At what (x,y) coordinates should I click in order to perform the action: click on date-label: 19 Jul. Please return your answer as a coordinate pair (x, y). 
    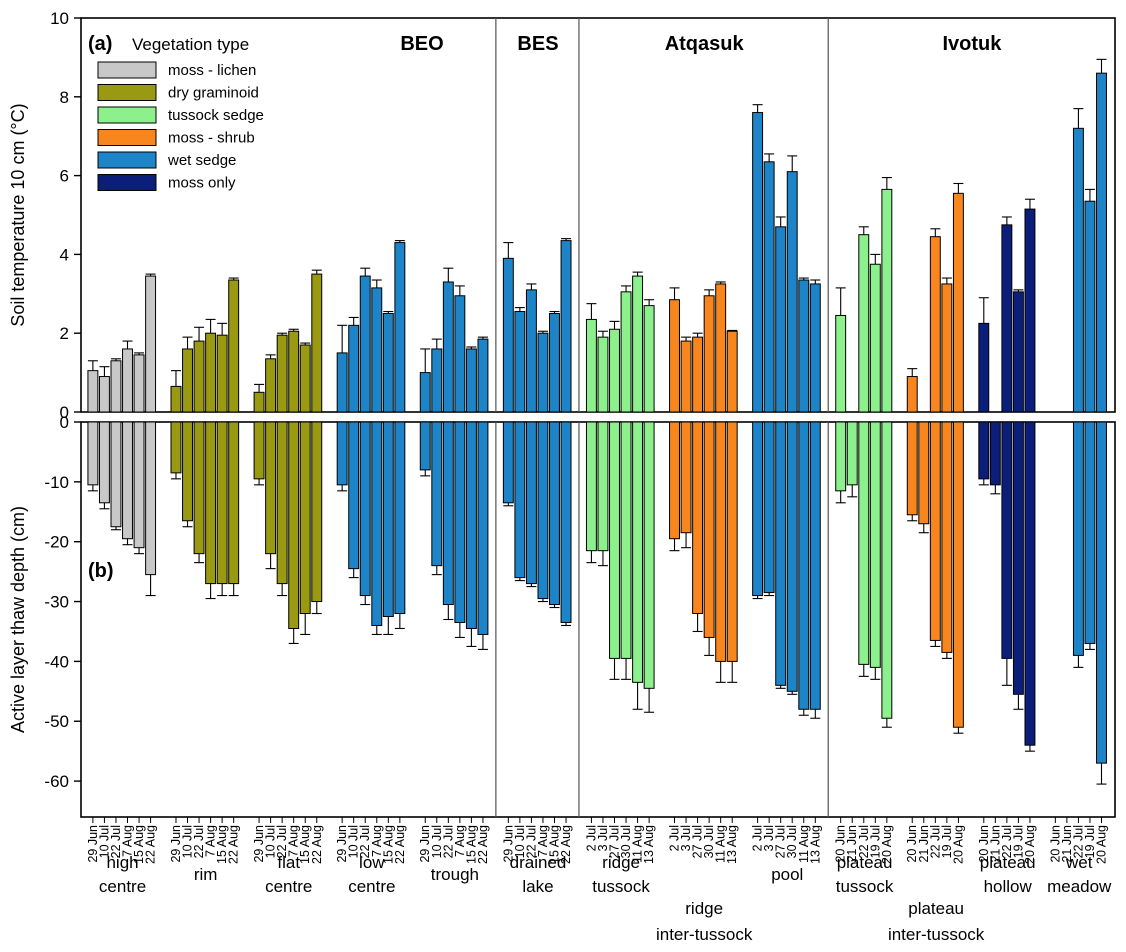
    Looking at the image, I should click on (1090, 841).